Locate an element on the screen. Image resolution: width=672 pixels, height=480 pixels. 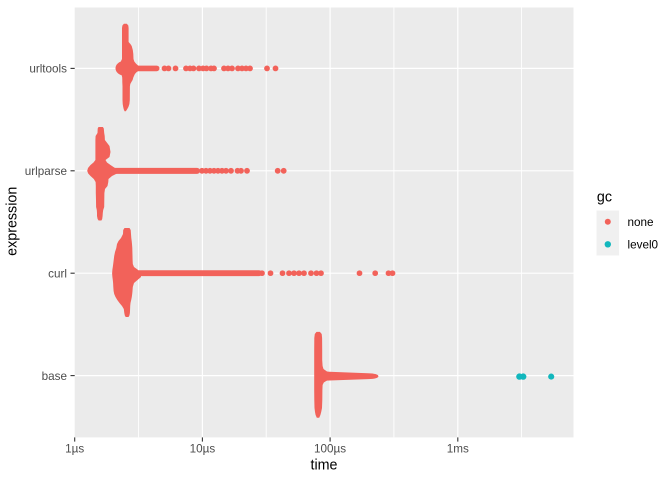
svg-text: gc is located at coordinates (604, 198).